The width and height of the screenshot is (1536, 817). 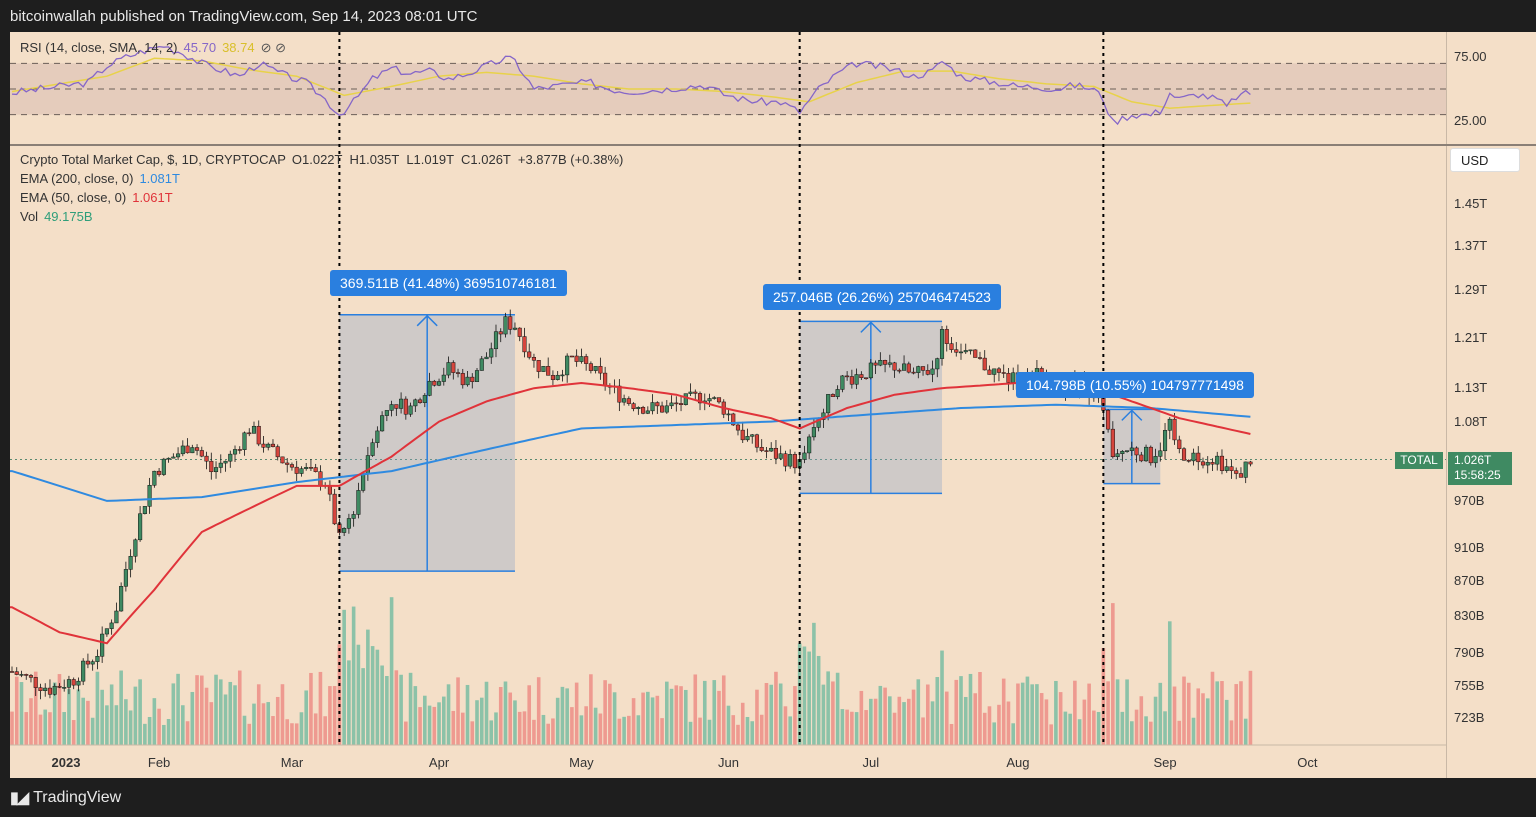 I want to click on hide-icons: ⊘ ⊘, so click(x=273, y=47).